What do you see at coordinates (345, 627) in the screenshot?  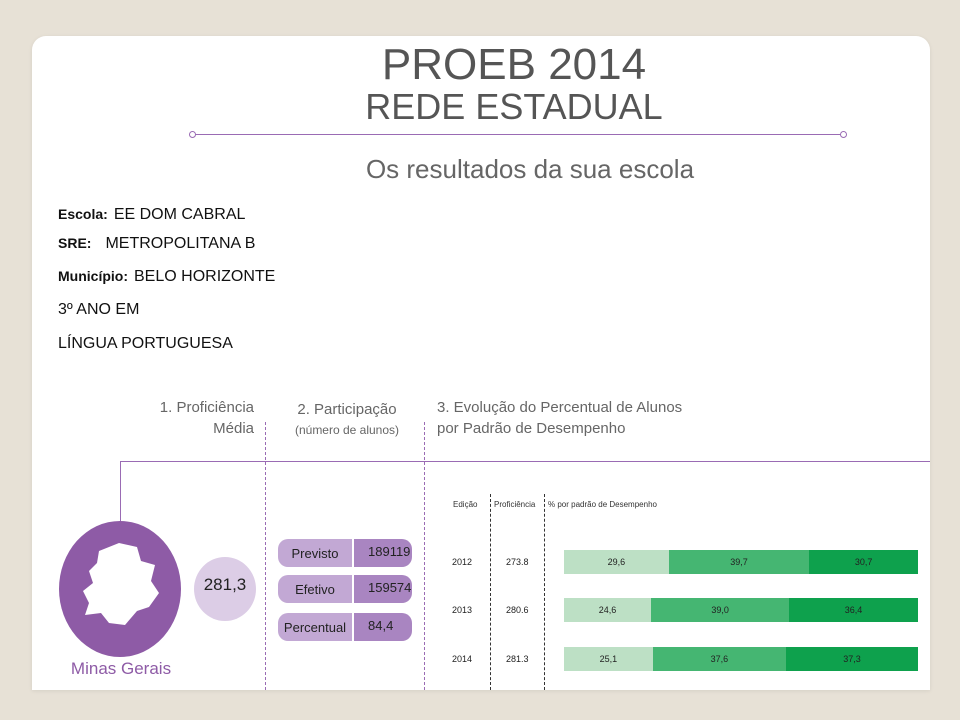 I see `participacao-percentual: Percentual 84,4` at bounding box center [345, 627].